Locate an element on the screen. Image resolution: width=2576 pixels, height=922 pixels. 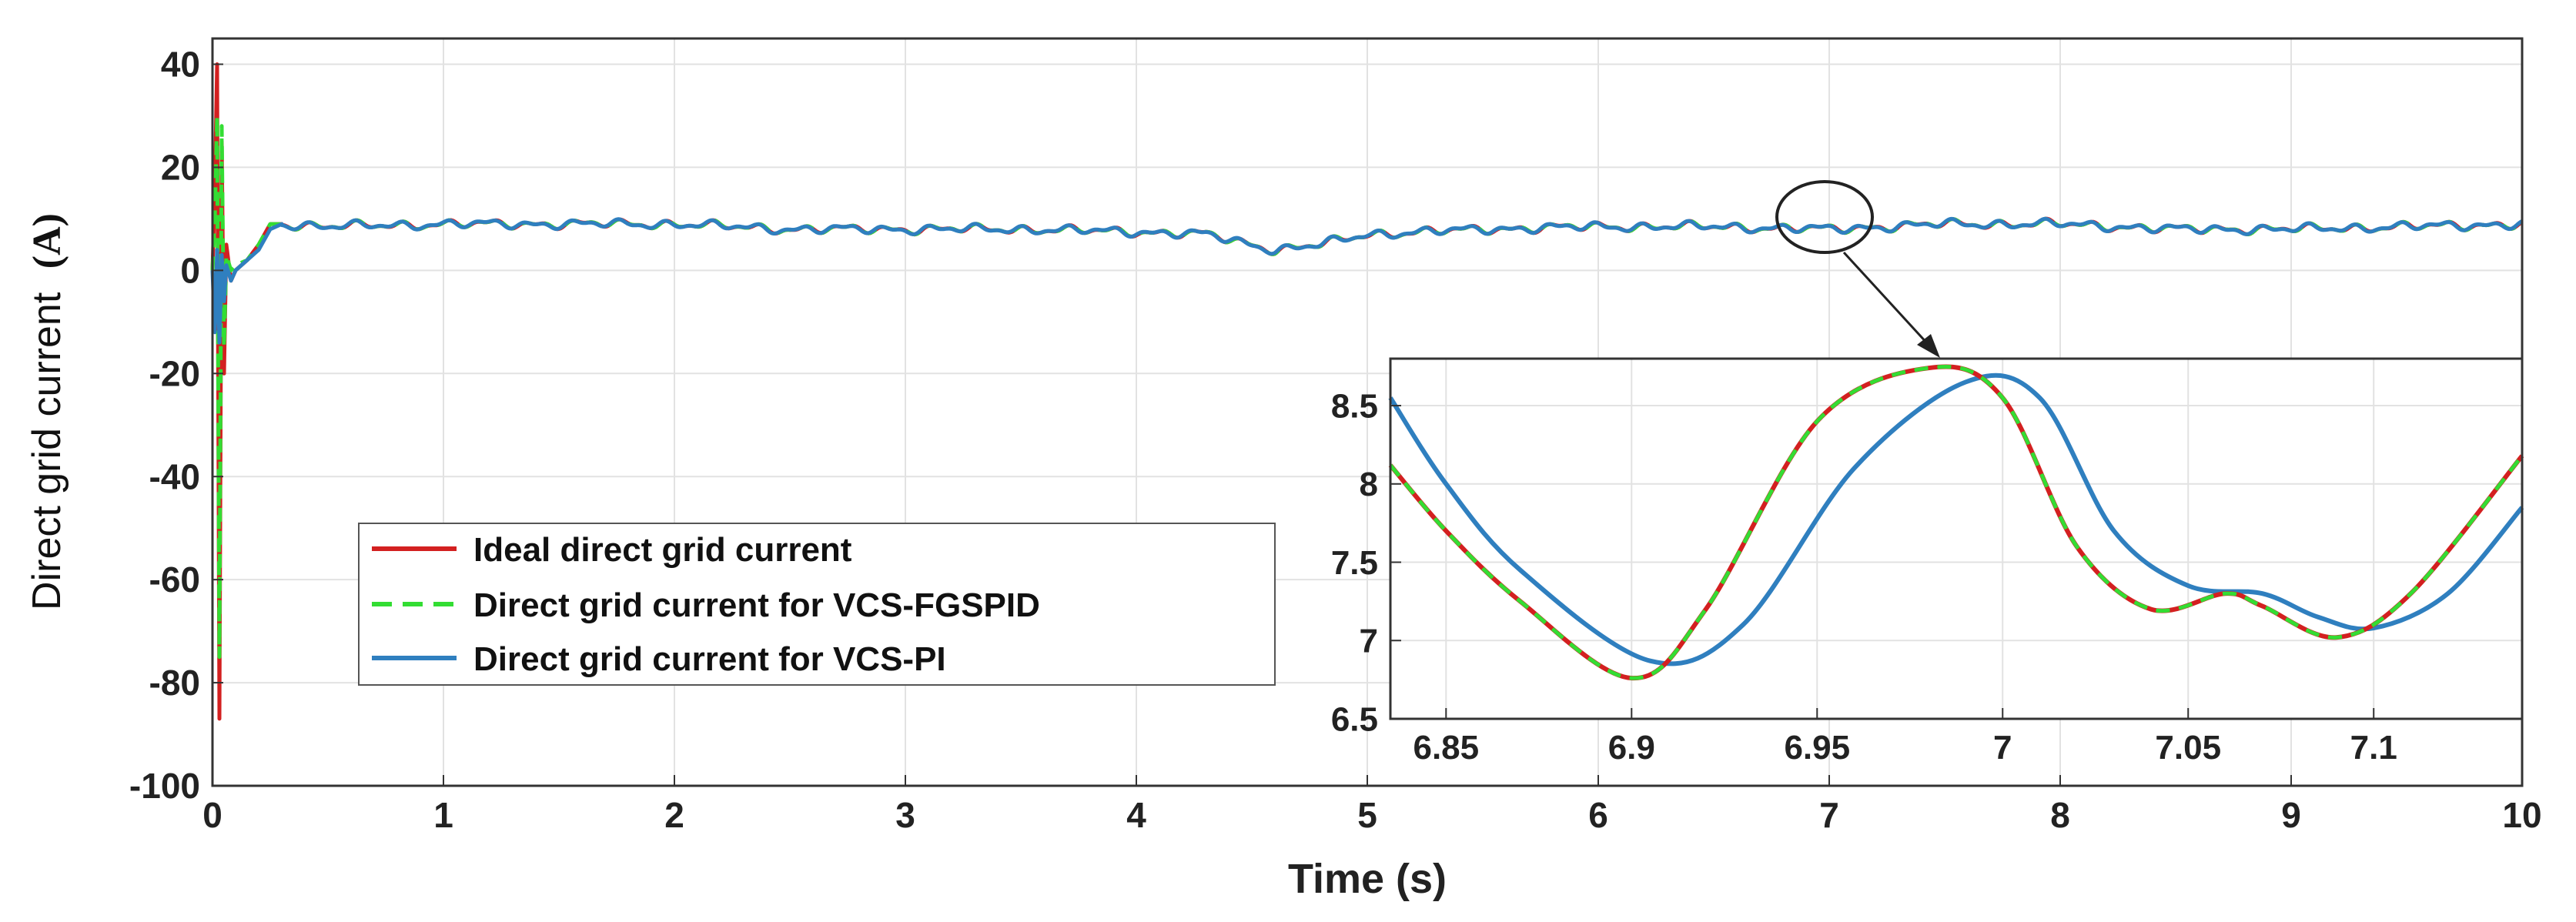
main-x-tick-label: 1 is located at coordinates (443, 815).